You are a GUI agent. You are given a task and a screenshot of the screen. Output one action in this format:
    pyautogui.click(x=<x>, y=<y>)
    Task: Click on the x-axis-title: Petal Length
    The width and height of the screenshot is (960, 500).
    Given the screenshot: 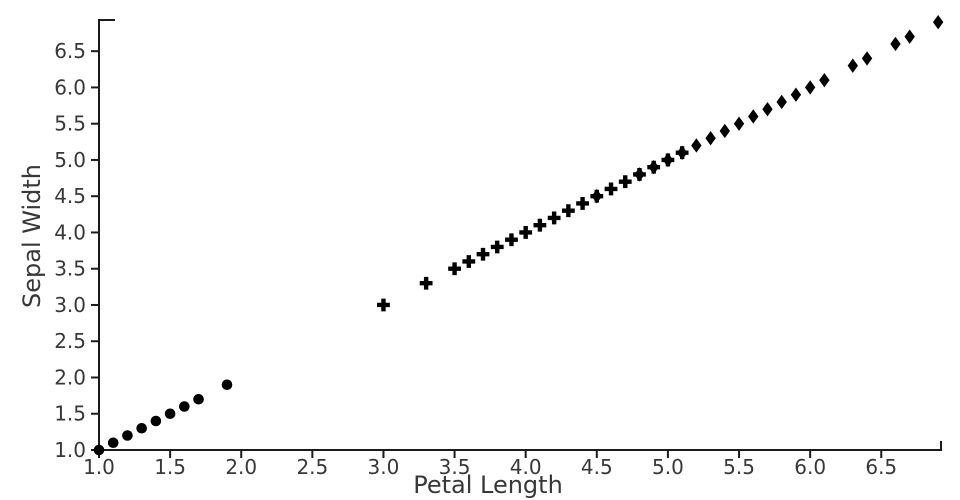 What is the action you would take?
    pyautogui.click(x=488, y=485)
    